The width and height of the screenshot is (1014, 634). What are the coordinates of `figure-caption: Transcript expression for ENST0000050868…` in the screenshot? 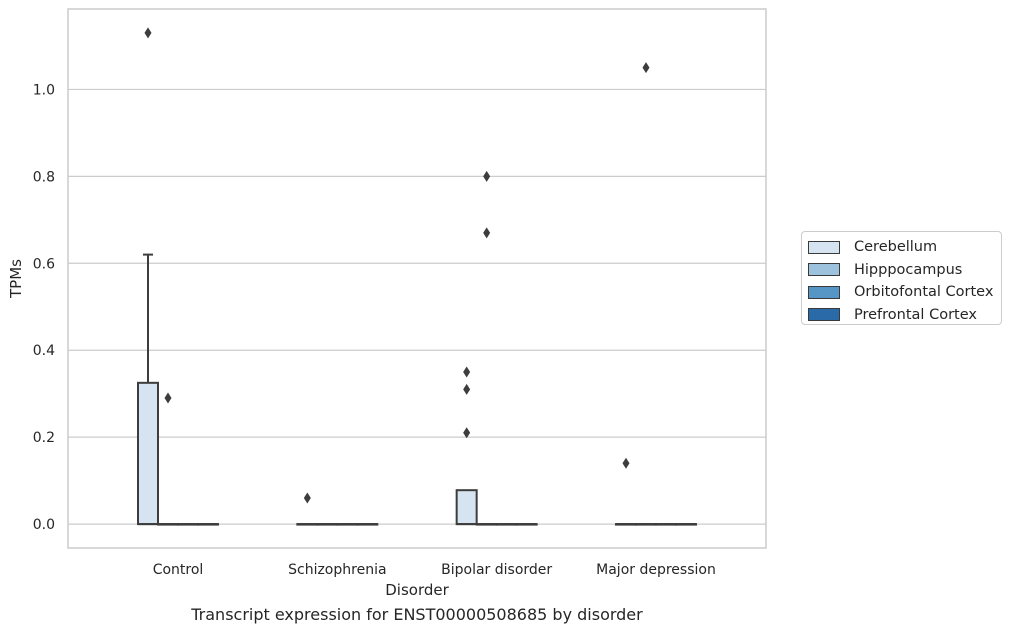 It's located at (417, 614).